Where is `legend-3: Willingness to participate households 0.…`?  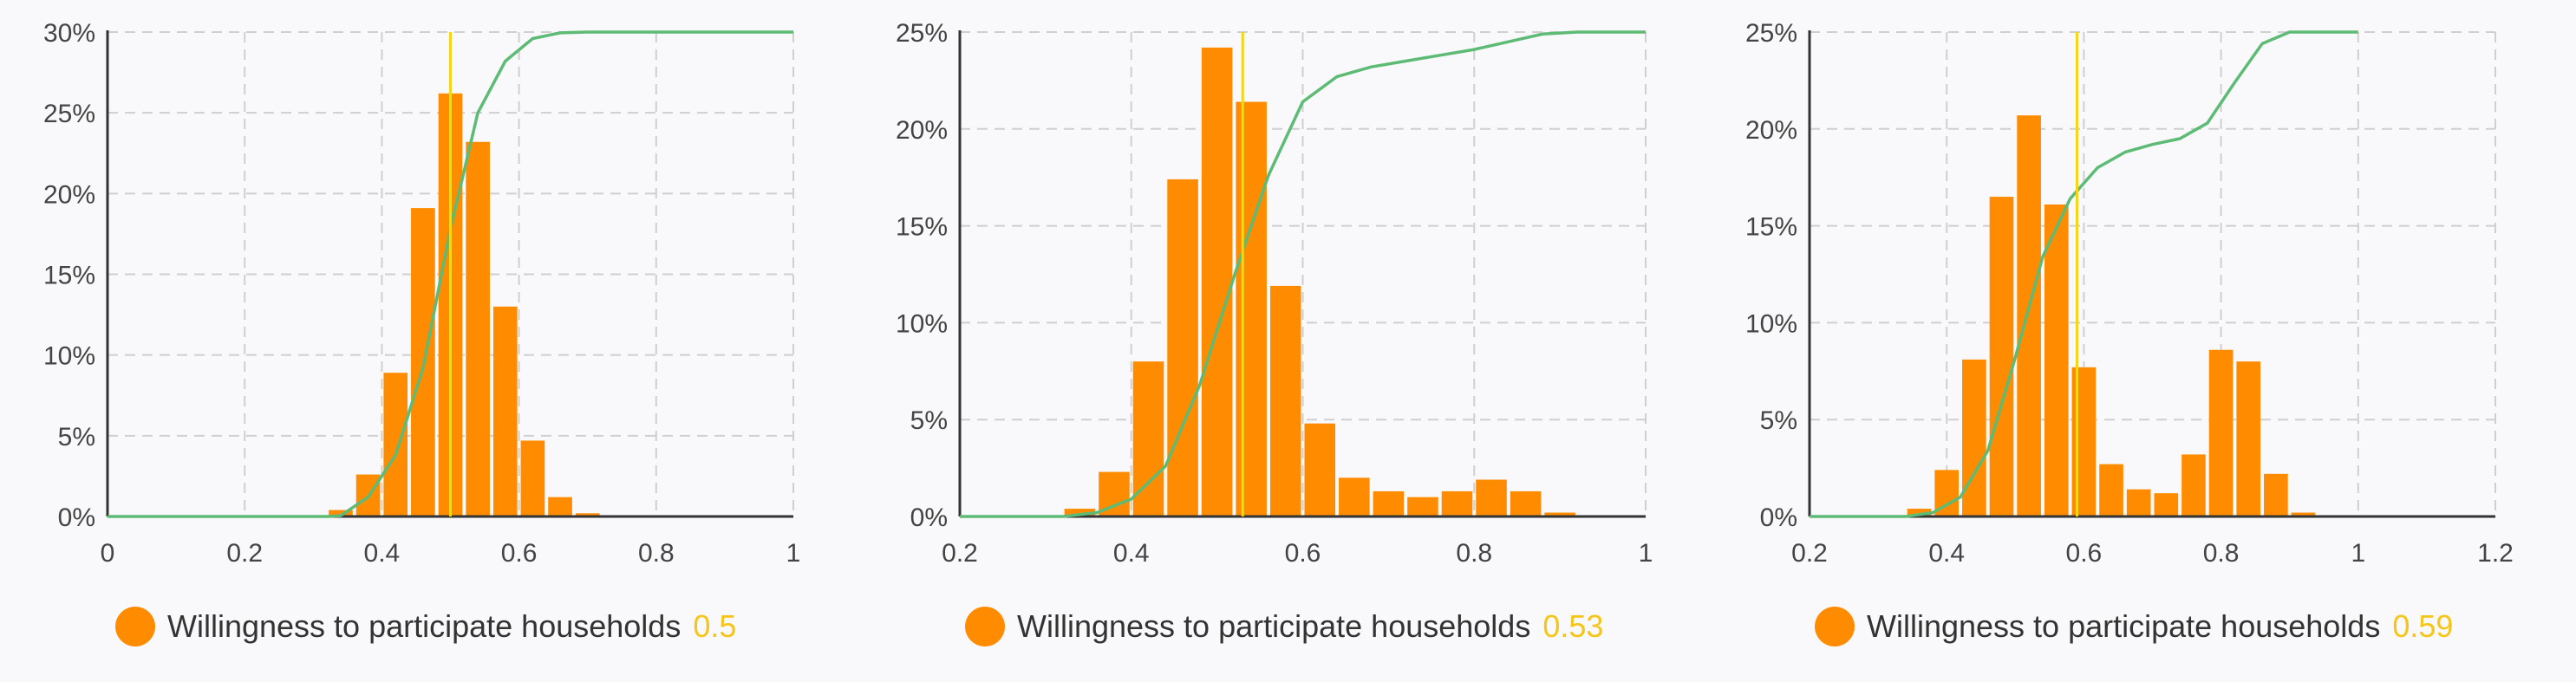
legend-3: Willingness to participate households 0.… is located at coordinates (2134, 627).